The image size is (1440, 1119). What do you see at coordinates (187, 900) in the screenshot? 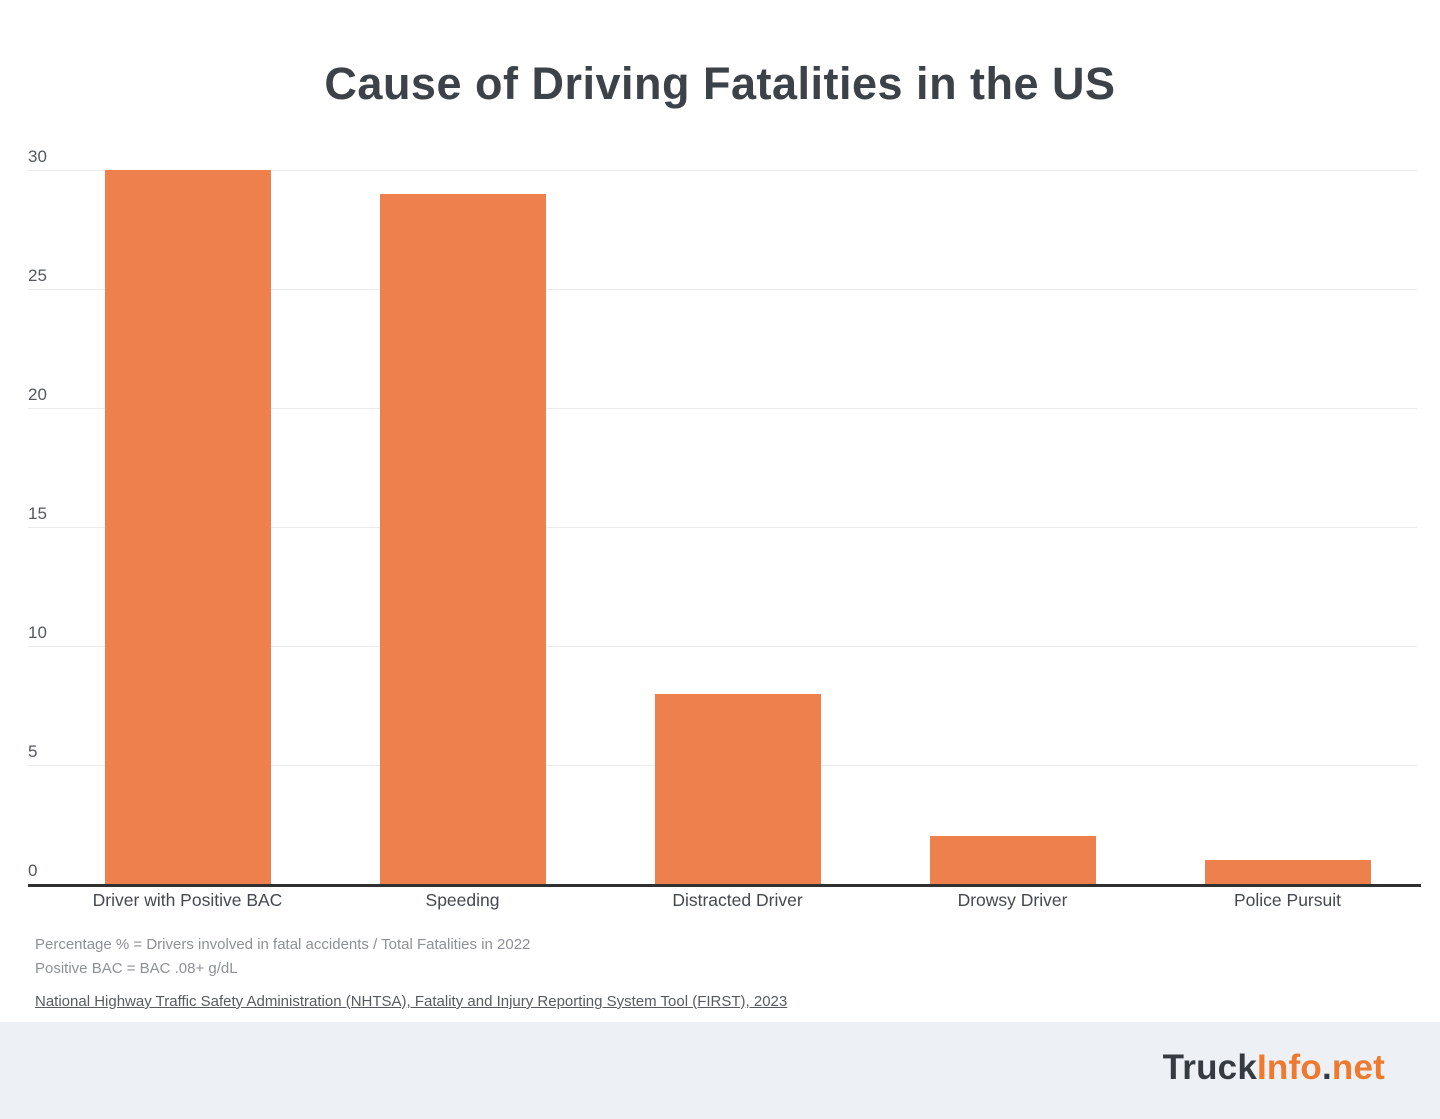
I see `x-axis-label-driver-with-positive-bac: Driver with Positive BAC` at bounding box center [187, 900].